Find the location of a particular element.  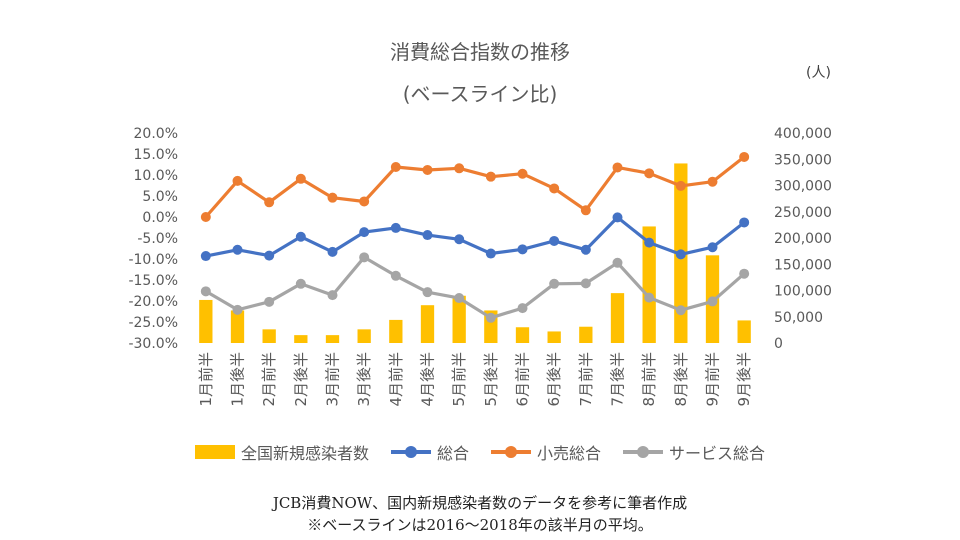

legend-label: 総合 is located at coordinates (452, 453).